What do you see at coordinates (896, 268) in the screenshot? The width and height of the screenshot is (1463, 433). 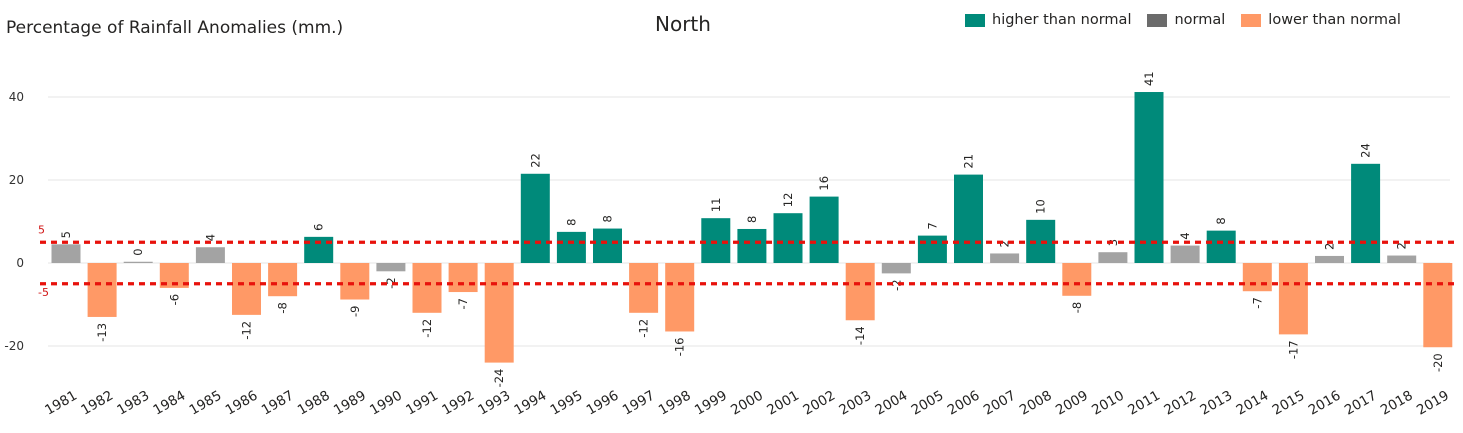 I see `bar-2004` at bounding box center [896, 268].